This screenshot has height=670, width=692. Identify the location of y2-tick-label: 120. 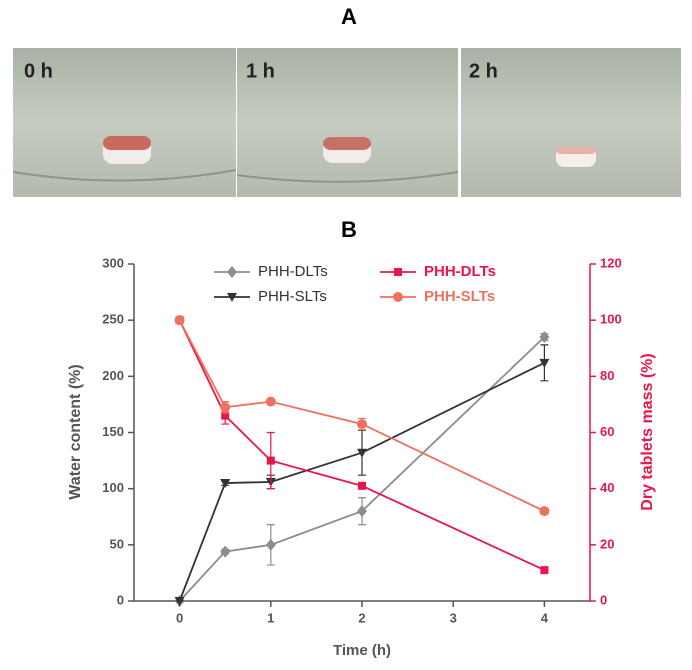
(611, 262).